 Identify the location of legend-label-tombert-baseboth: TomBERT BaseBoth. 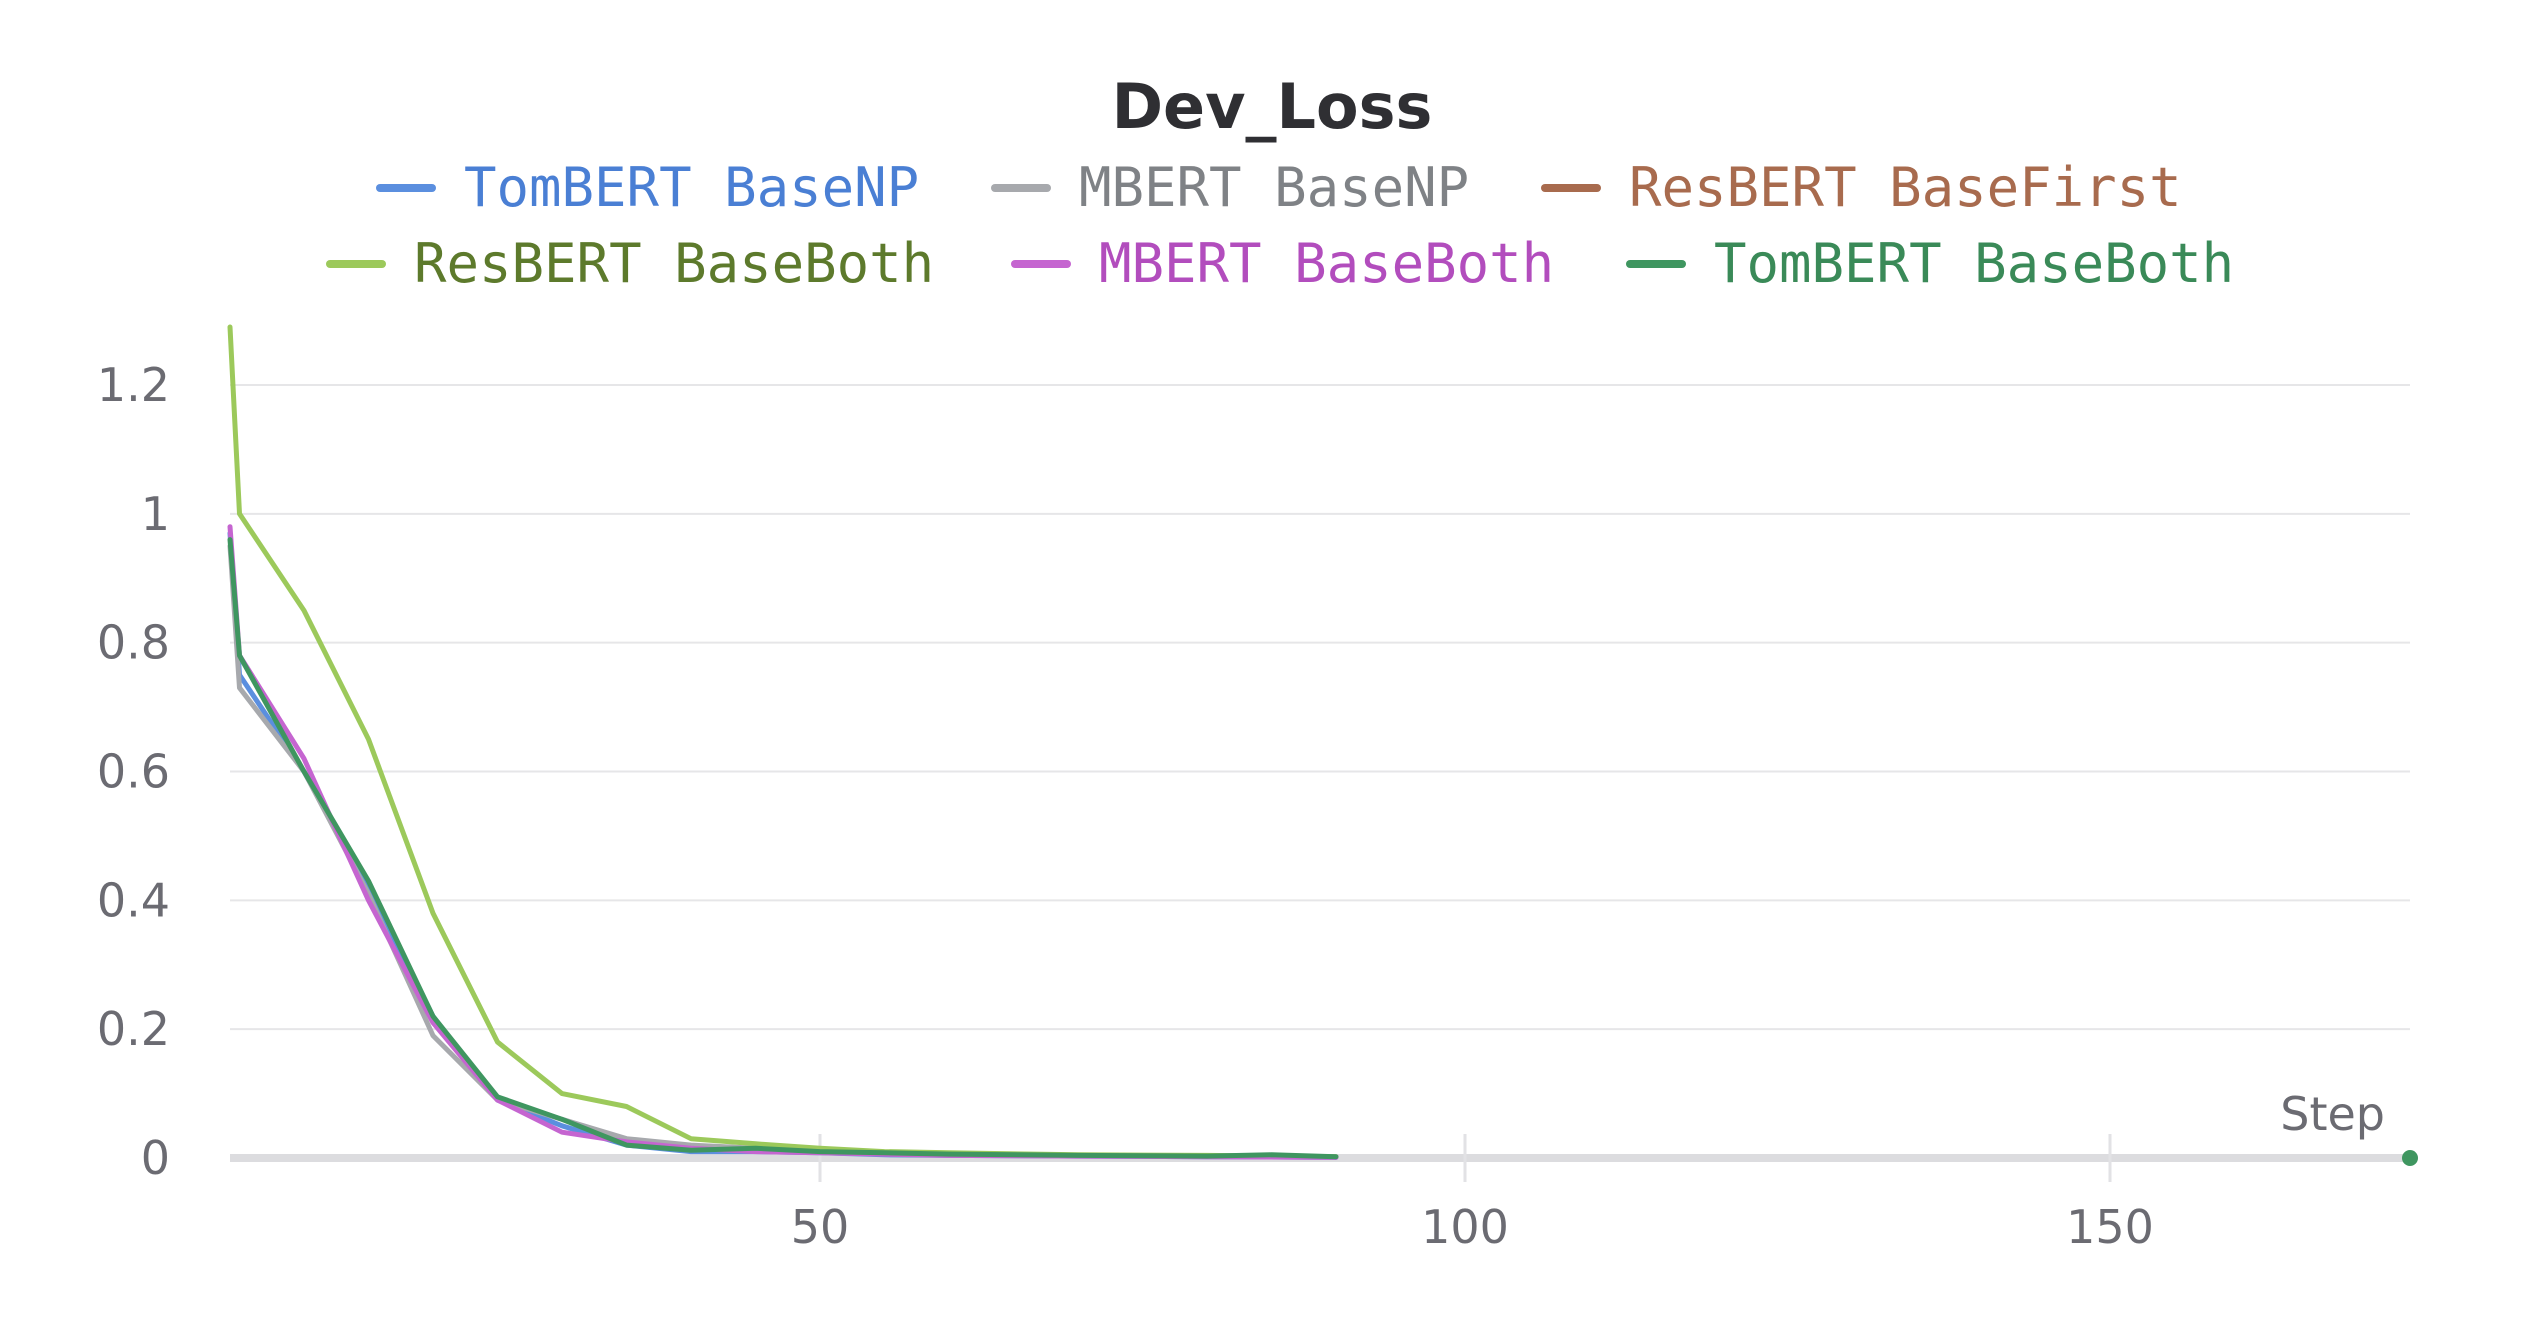
(1974, 263).